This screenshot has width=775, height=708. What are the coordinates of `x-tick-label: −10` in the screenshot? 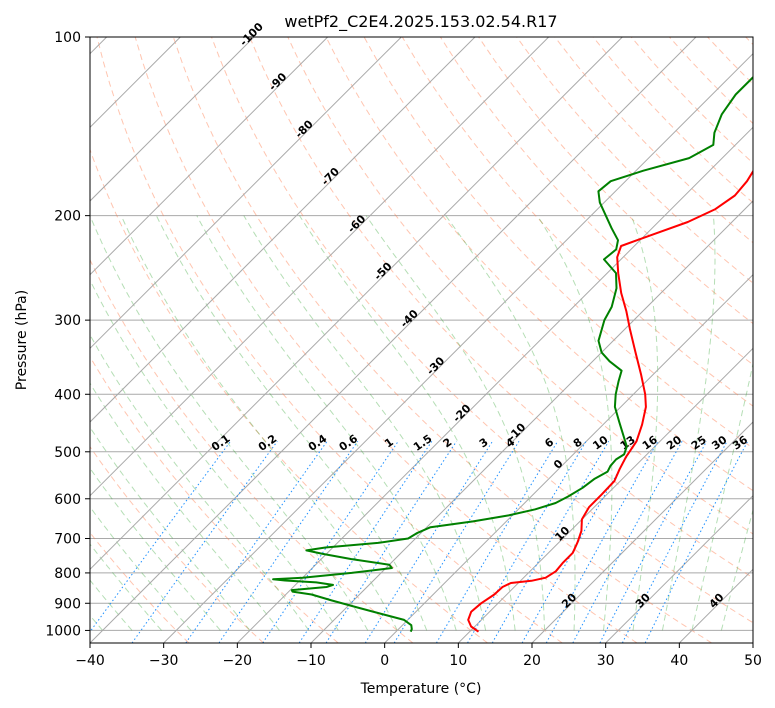 It's located at (311, 661).